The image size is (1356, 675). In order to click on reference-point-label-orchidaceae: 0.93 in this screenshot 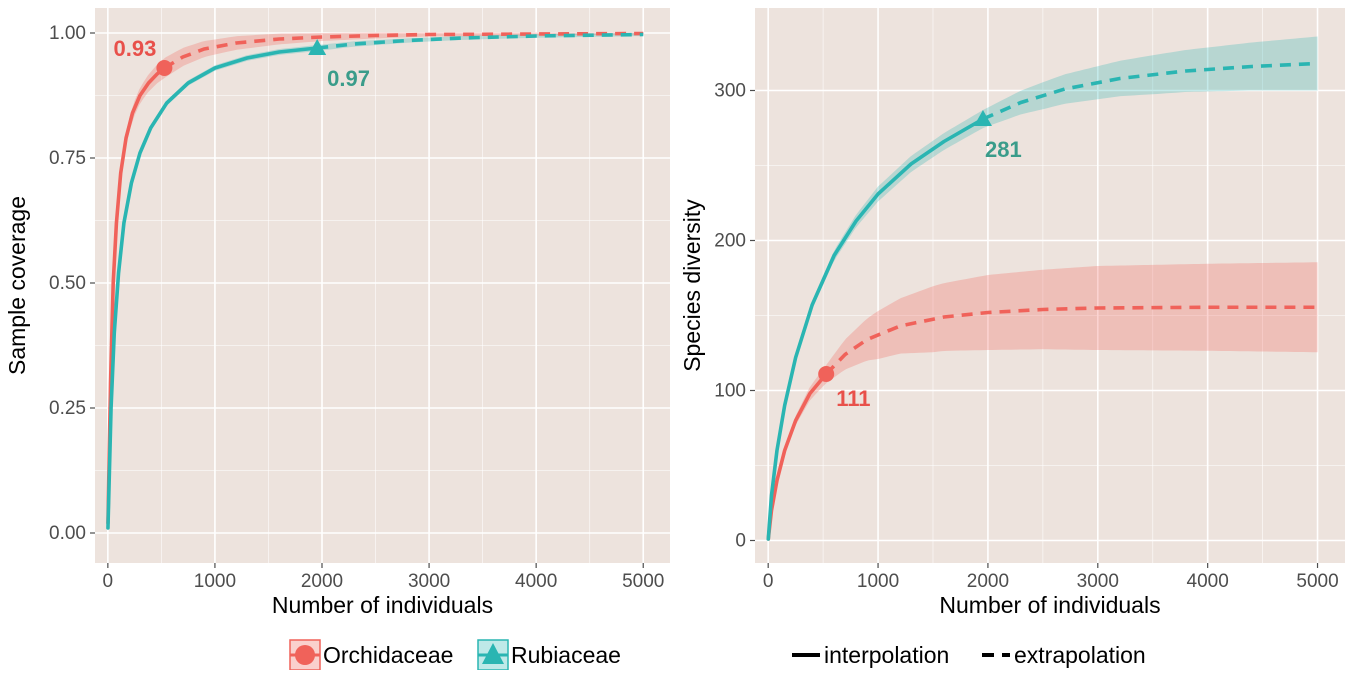, I will do `click(135, 48)`.